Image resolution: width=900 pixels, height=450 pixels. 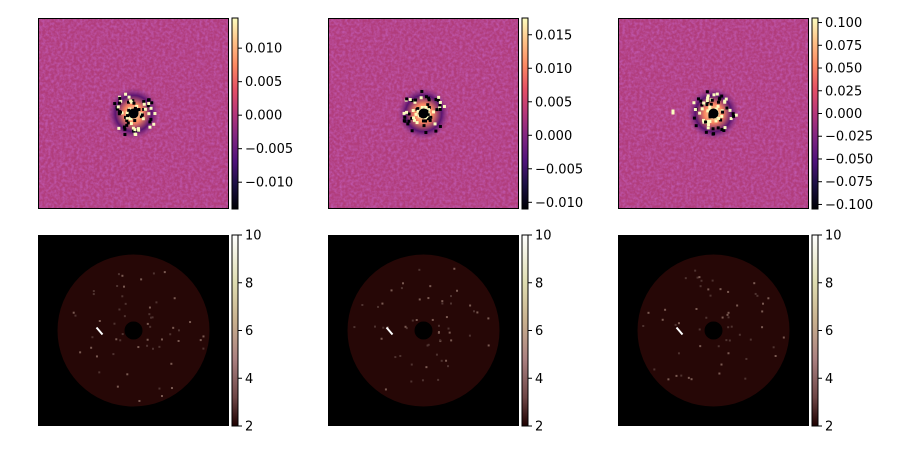 I want to click on colorbar-tick-label: −0.100, so click(x=849, y=205).